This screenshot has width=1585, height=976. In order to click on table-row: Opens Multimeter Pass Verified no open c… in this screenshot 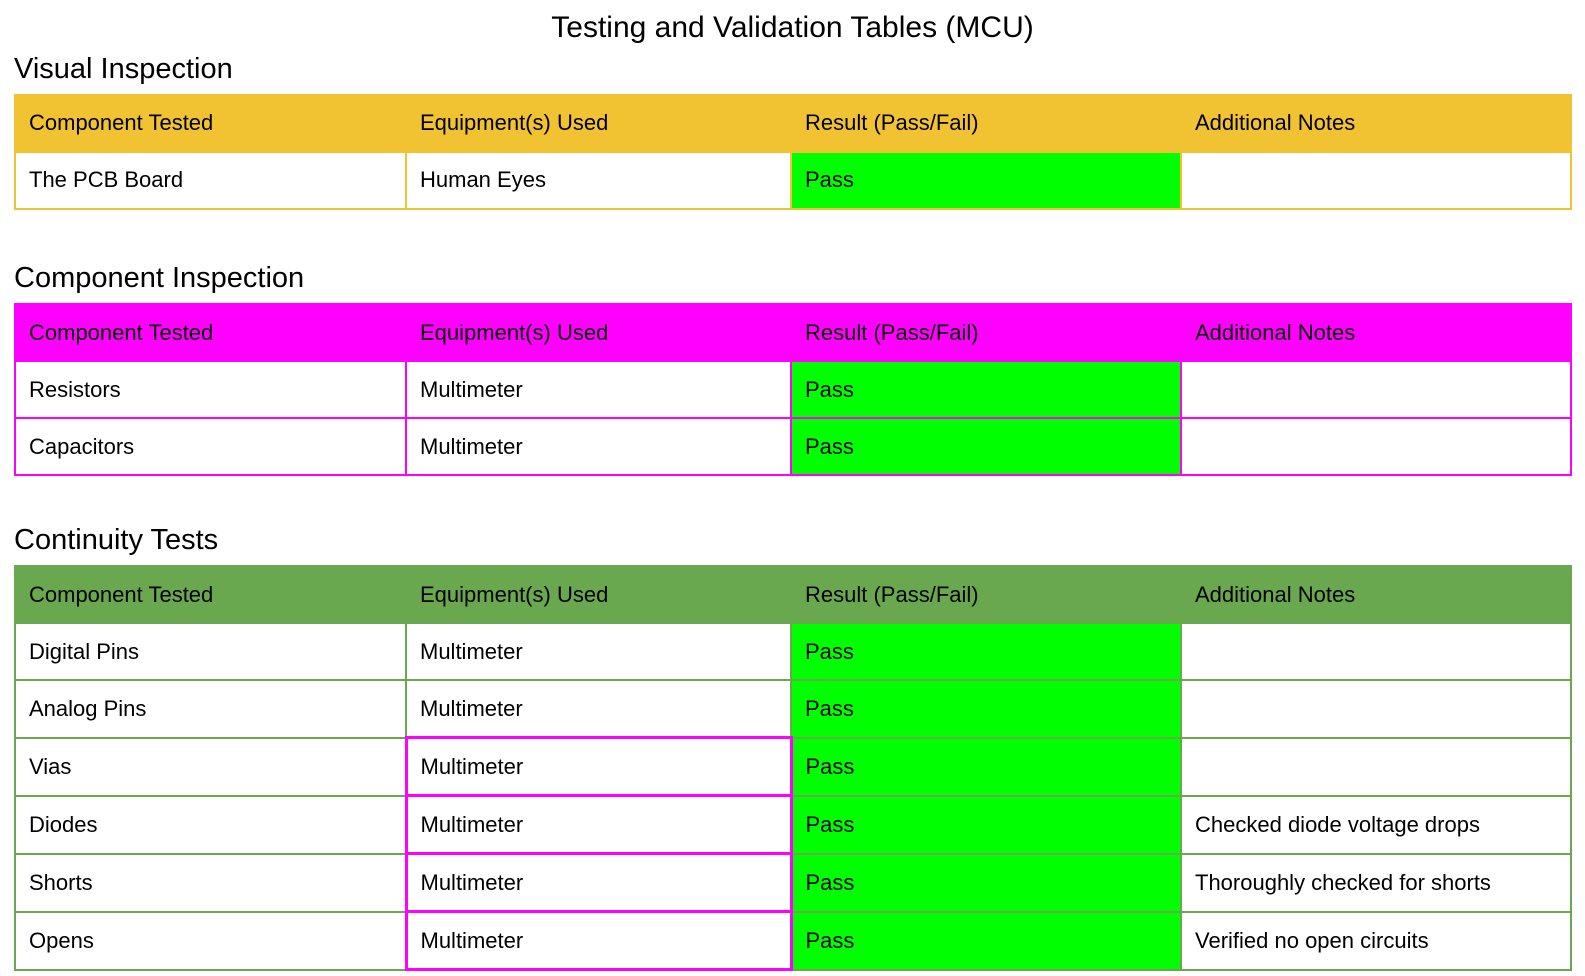, I will do `click(793, 941)`.